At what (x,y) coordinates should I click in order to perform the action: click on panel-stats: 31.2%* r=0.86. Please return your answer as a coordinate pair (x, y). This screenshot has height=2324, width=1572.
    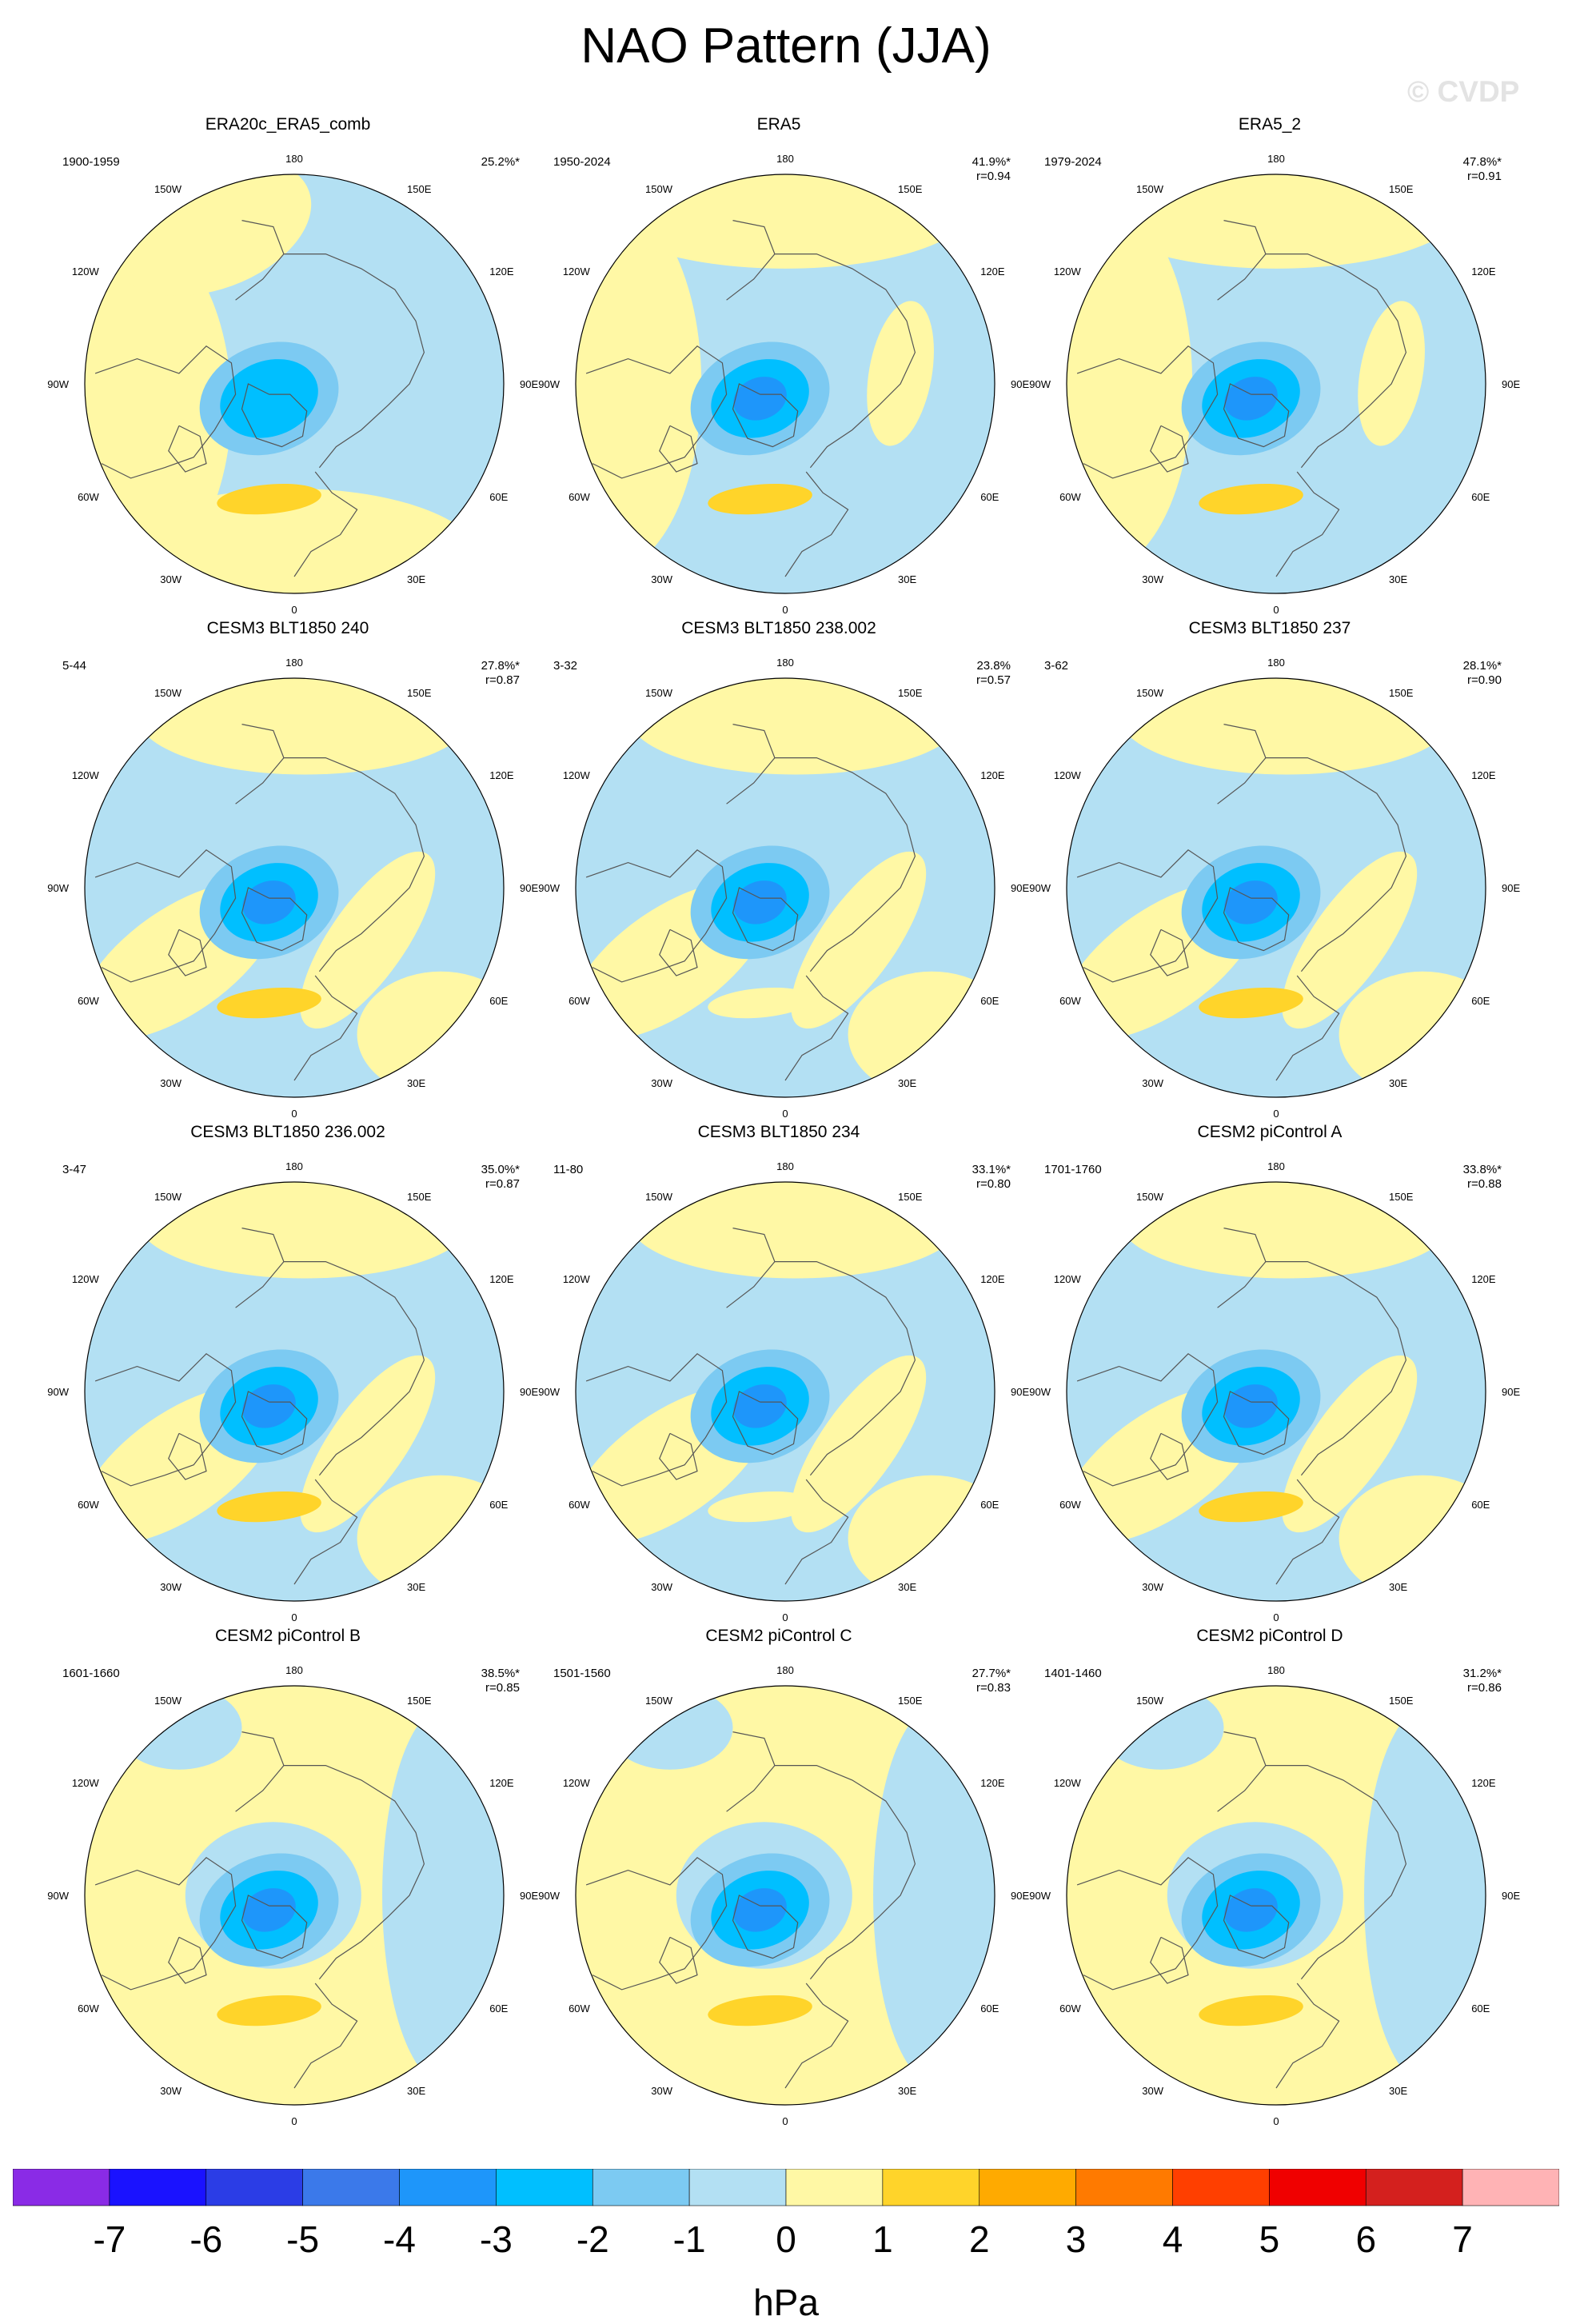
    Looking at the image, I should click on (1483, 1681).